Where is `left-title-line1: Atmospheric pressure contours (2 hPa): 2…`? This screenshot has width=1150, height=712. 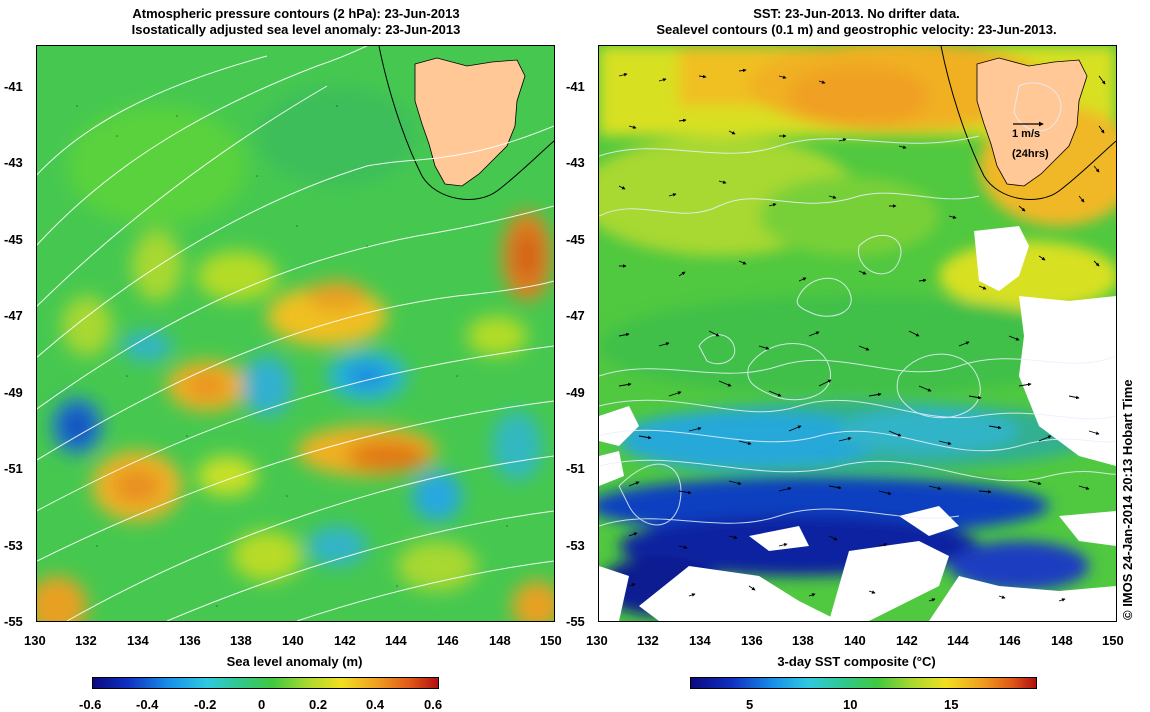 left-title-line1: Atmospheric pressure contours (2 hPa): 2… is located at coordinates (296, 13).